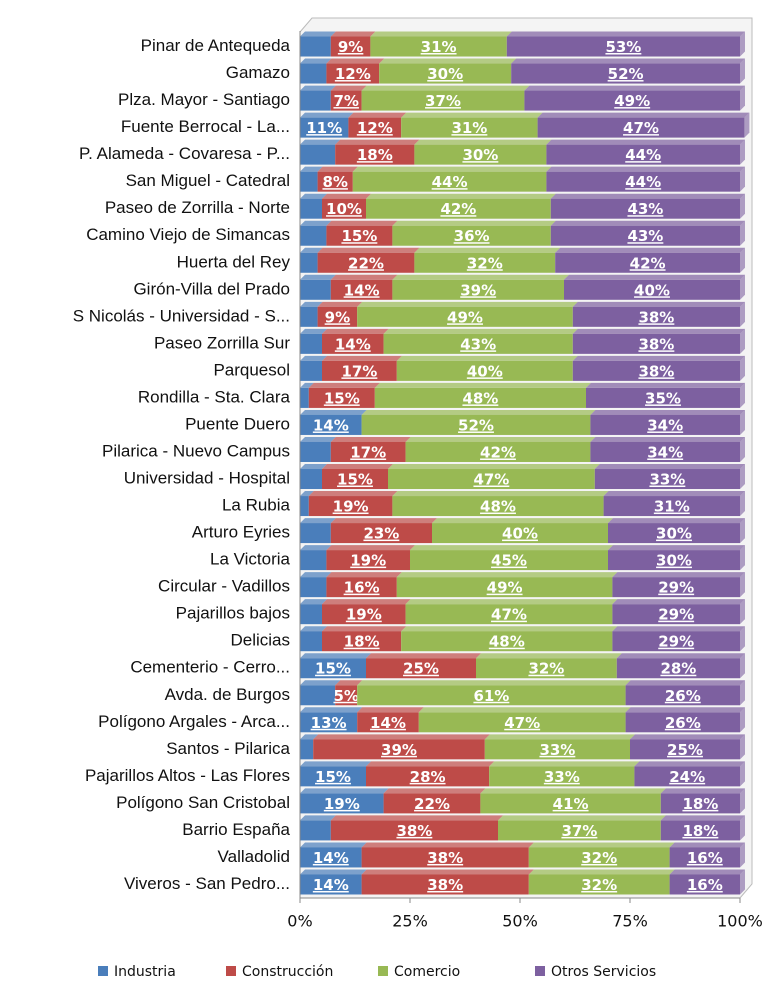 Image resolution: width=765 pixels, height=985 pixels. Describe the element at coordinates (740, 921) in the screenshot. I see `x-tick-label: 100%` at that location.